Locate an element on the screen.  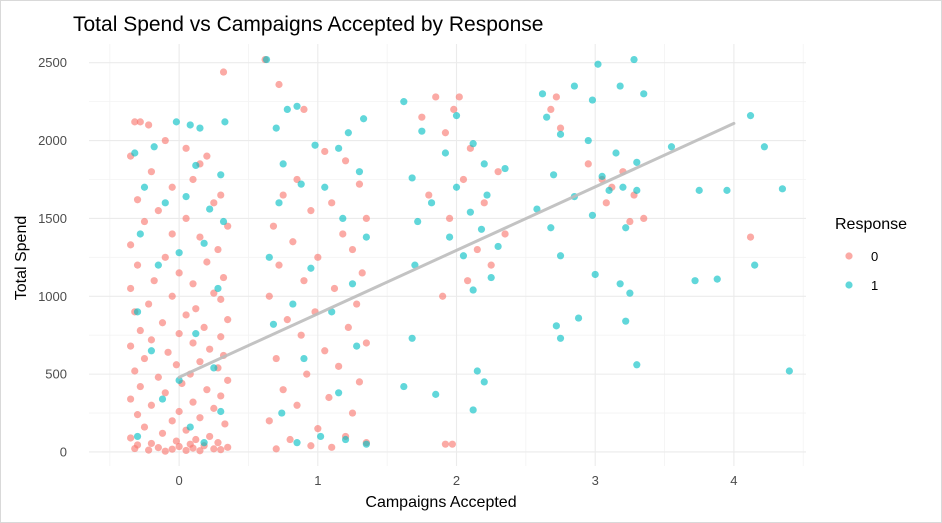
y-tick-label: 2000 is located at coordinates (52, 140).